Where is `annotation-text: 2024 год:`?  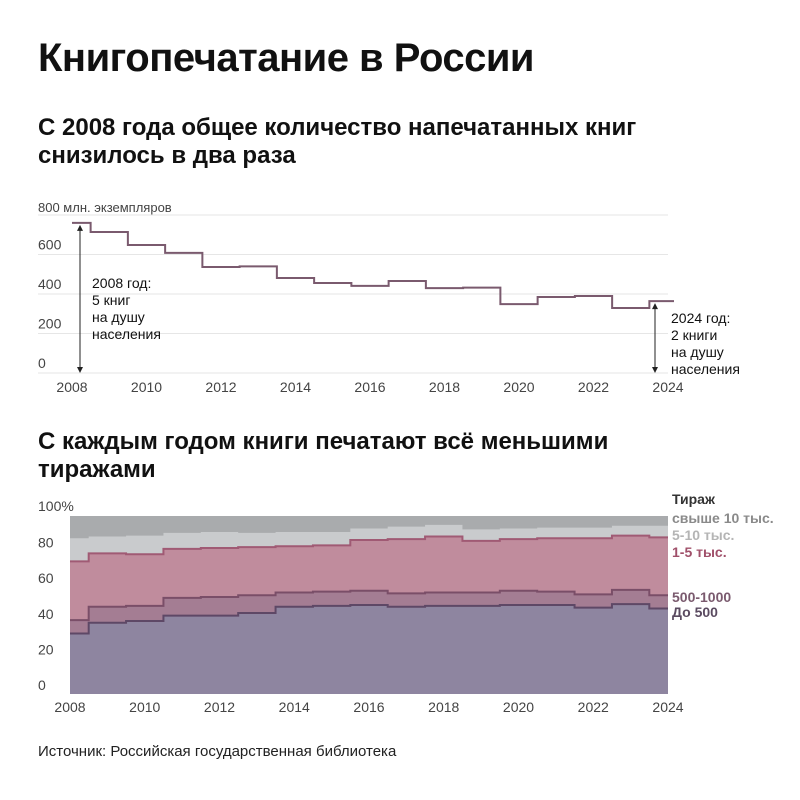
annotation-text: 2024 год: is located at coordinates (700, 318).